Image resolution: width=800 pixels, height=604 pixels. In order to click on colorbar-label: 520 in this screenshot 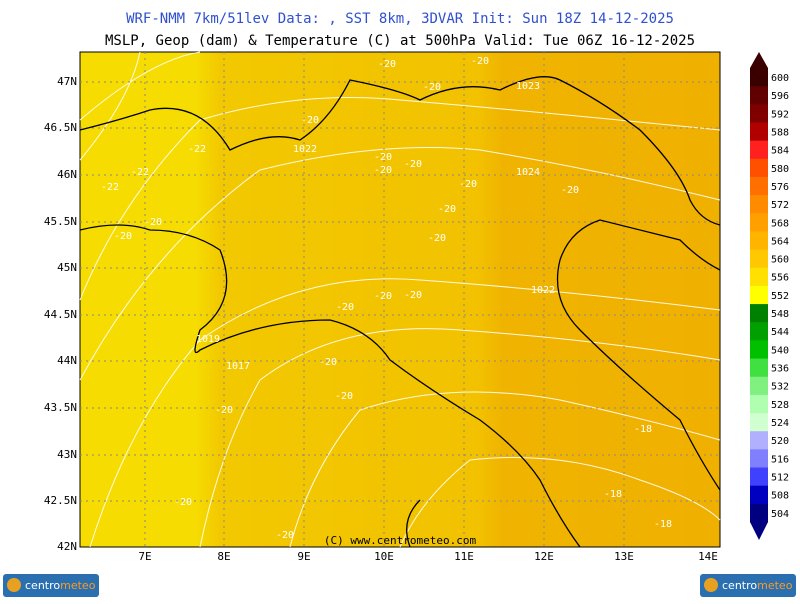, I will do `click(780, 441)`.